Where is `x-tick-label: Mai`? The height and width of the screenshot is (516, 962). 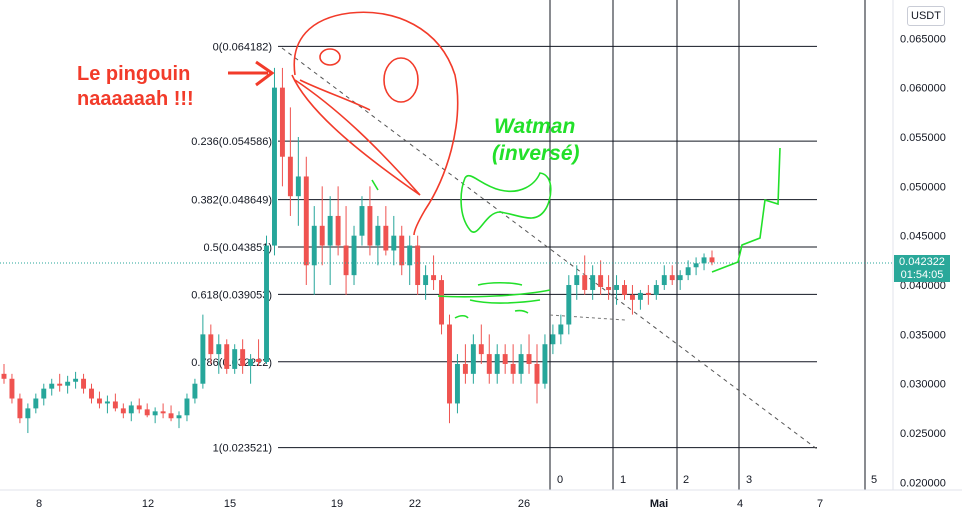
x-tick-label: Mai is located at coordinates (659, 504).